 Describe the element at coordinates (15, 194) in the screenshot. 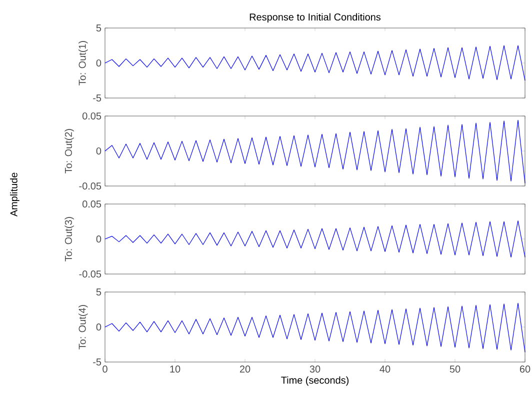

I see `text: Amplitude` at that location.